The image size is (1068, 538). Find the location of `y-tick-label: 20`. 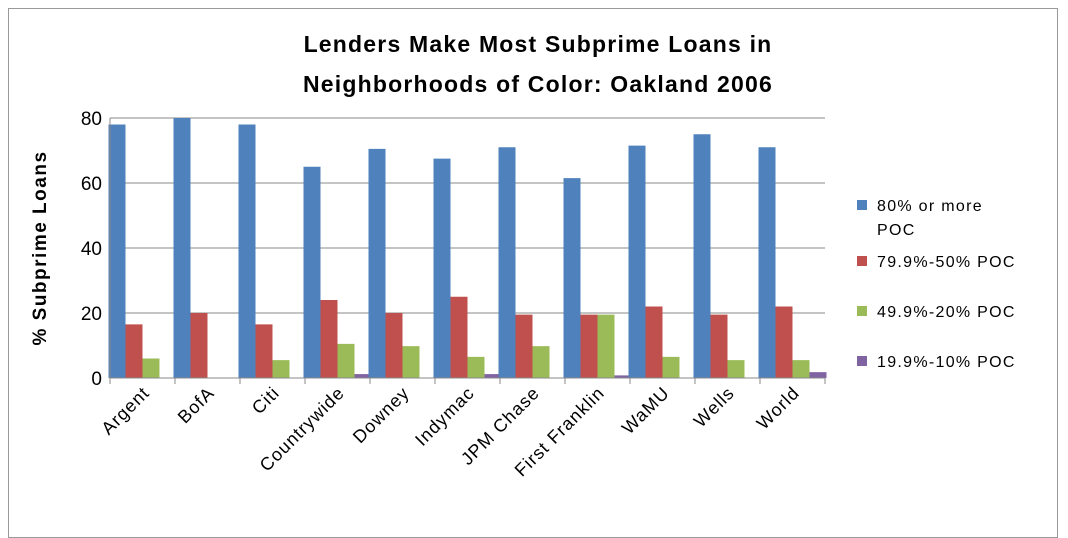

y-tick-label: 20 is located at coordinates (91, 314).